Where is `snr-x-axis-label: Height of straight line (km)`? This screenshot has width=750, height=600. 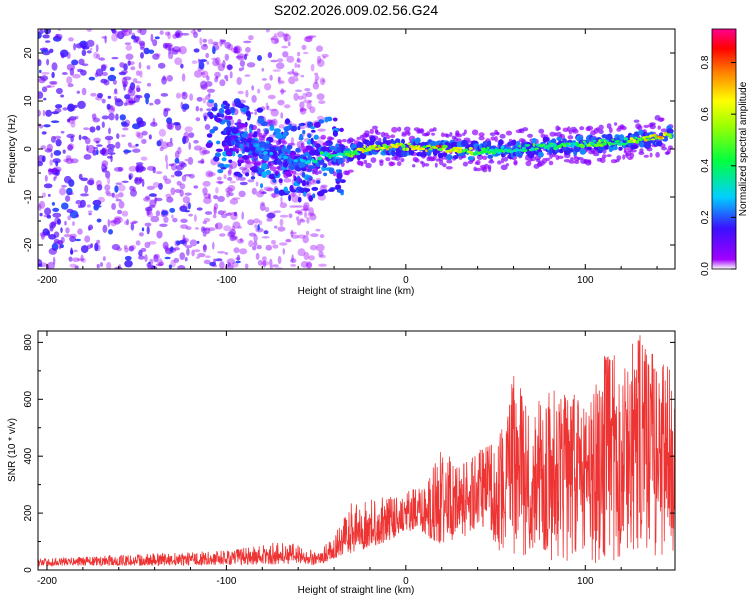
snr-x-axis-label: Height of straight line (km) is located at coordinates (356, 590).